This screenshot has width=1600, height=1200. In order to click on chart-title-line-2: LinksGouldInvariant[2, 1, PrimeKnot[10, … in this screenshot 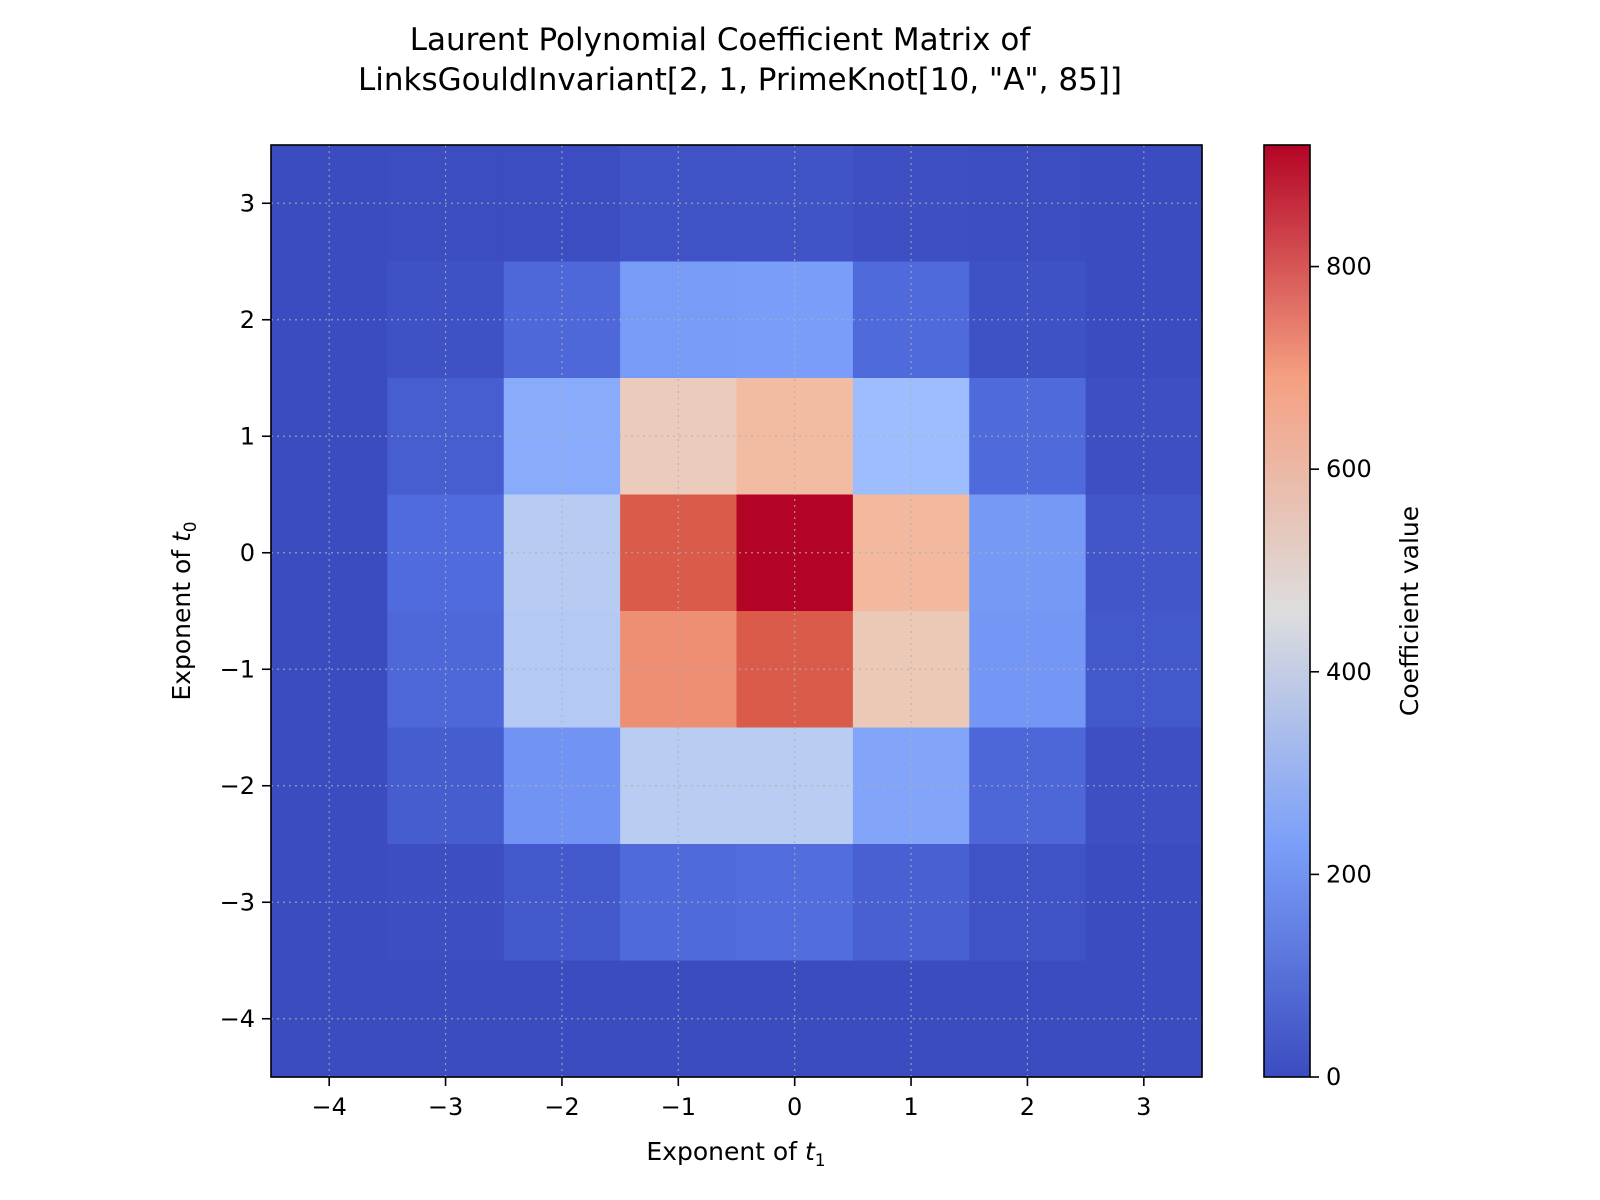, I will do `click(740, 80)`.